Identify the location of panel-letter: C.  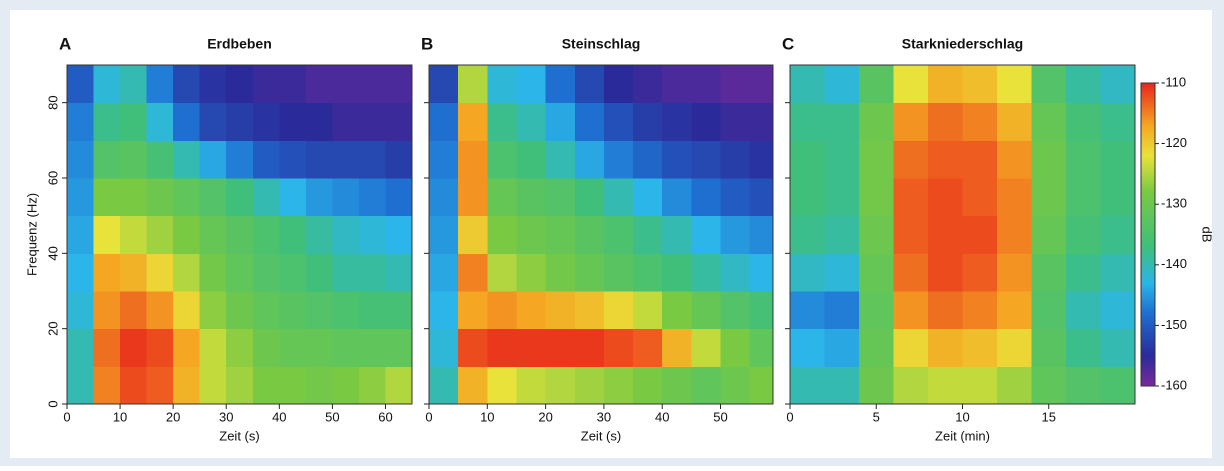
(788, 43).